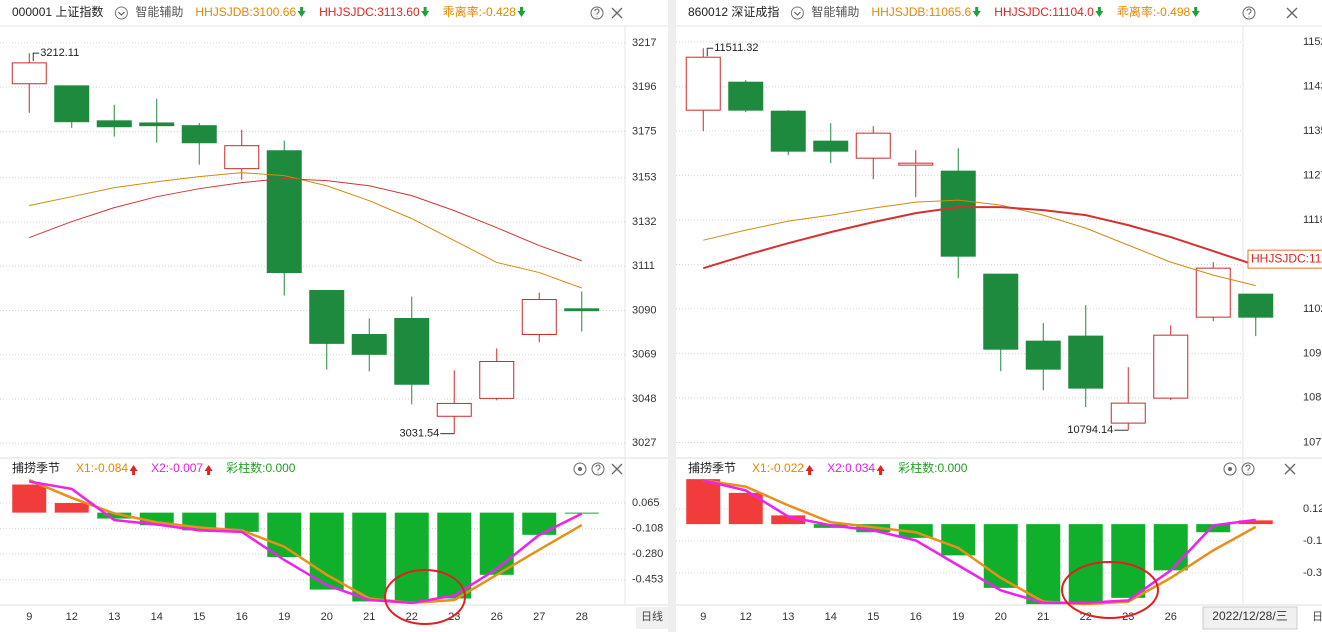 This screenshot has height=632, width=1322. What do you see at coordinates (1250, 618) in the screenshot?
I see `date-box` at bounding box center [1250, 618].